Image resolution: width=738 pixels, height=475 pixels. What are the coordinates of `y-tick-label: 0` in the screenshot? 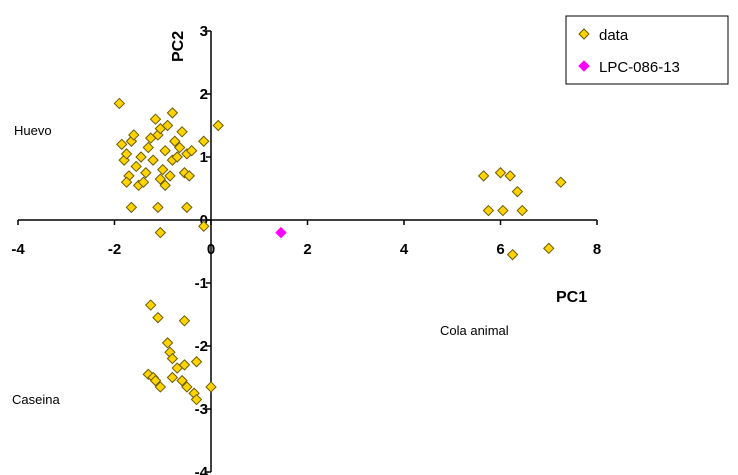 It's located at (204, 220).